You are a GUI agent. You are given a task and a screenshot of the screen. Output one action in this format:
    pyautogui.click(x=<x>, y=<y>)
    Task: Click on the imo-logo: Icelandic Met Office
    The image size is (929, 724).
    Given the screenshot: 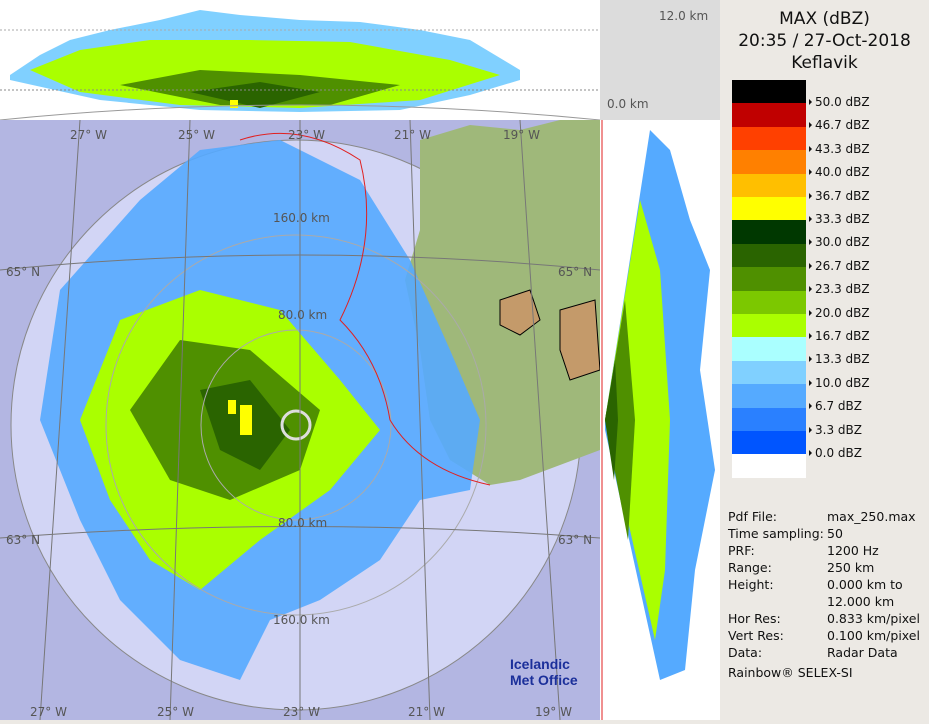 What is the action you would take?
    pyautogui.click(x=544, y=672)
    